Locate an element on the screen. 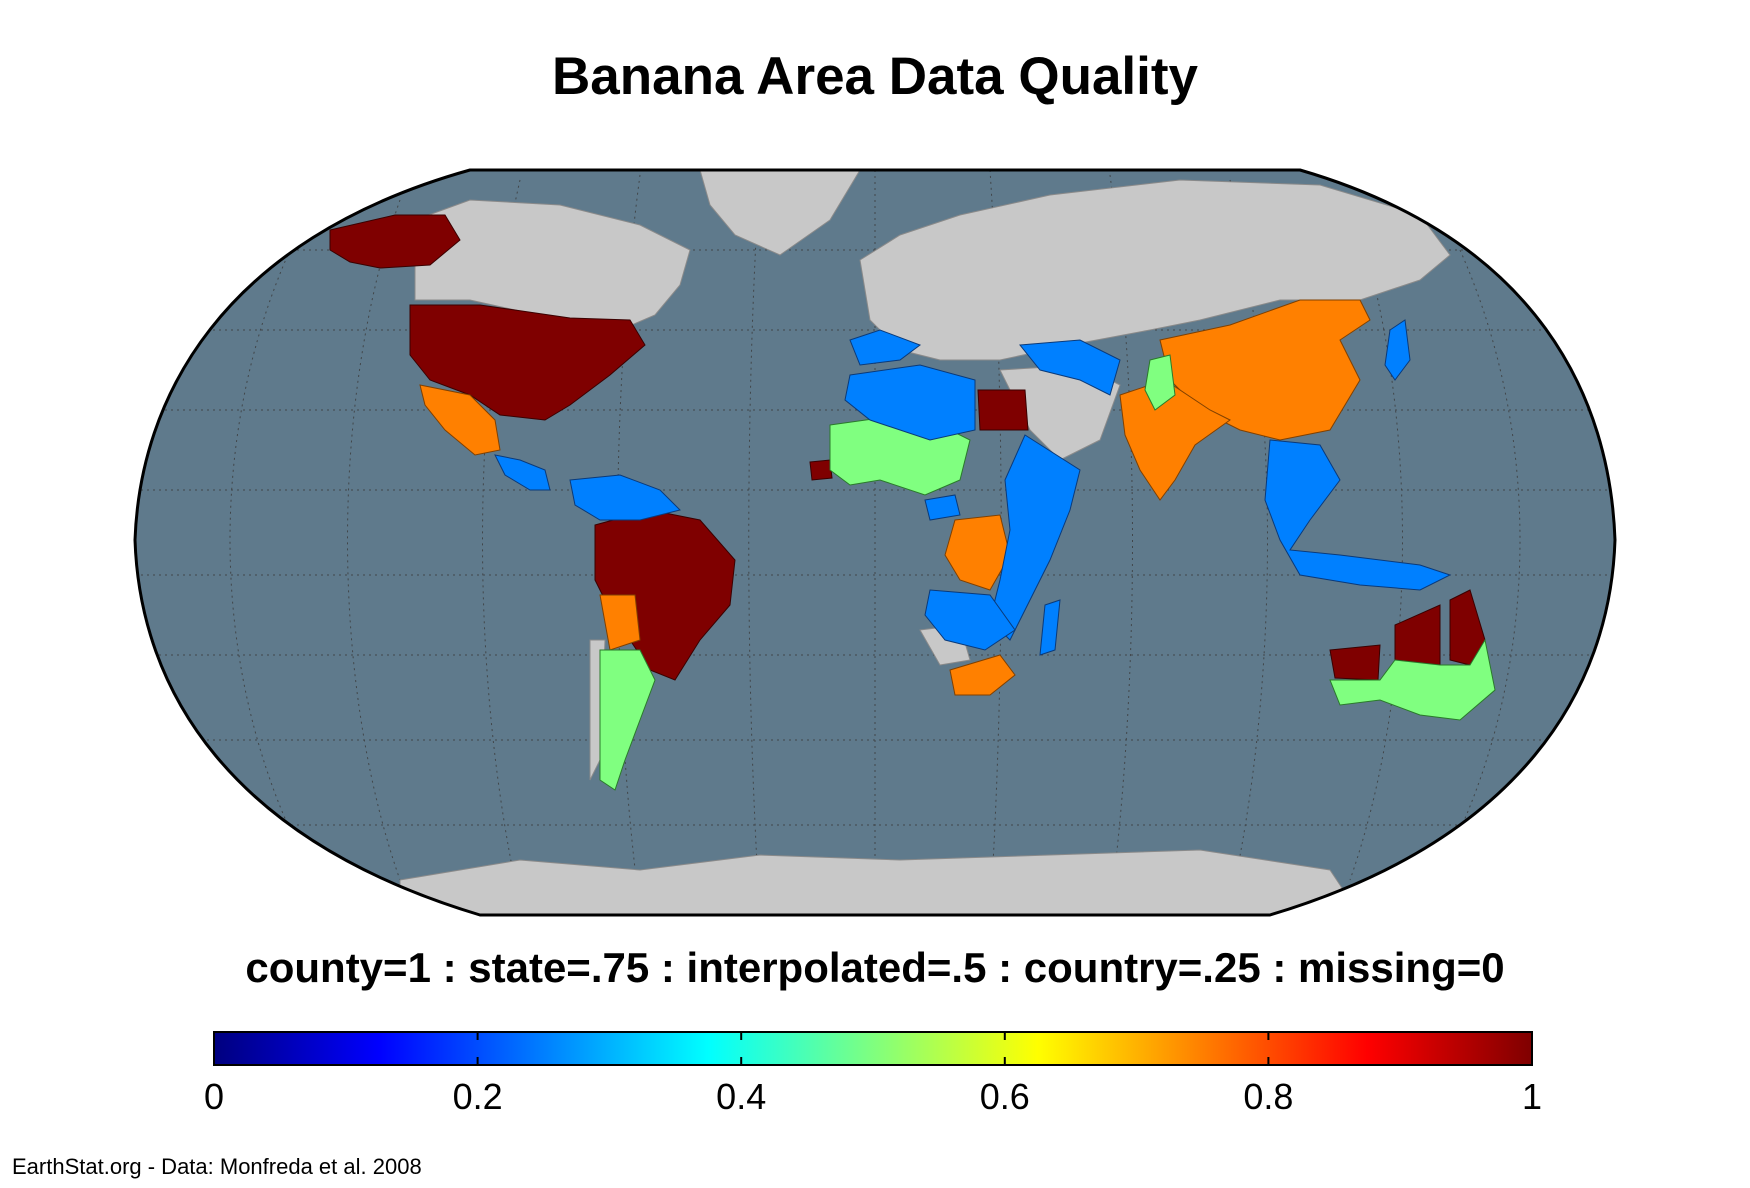  region-northern-south-america is located at coordinates (625, 497).